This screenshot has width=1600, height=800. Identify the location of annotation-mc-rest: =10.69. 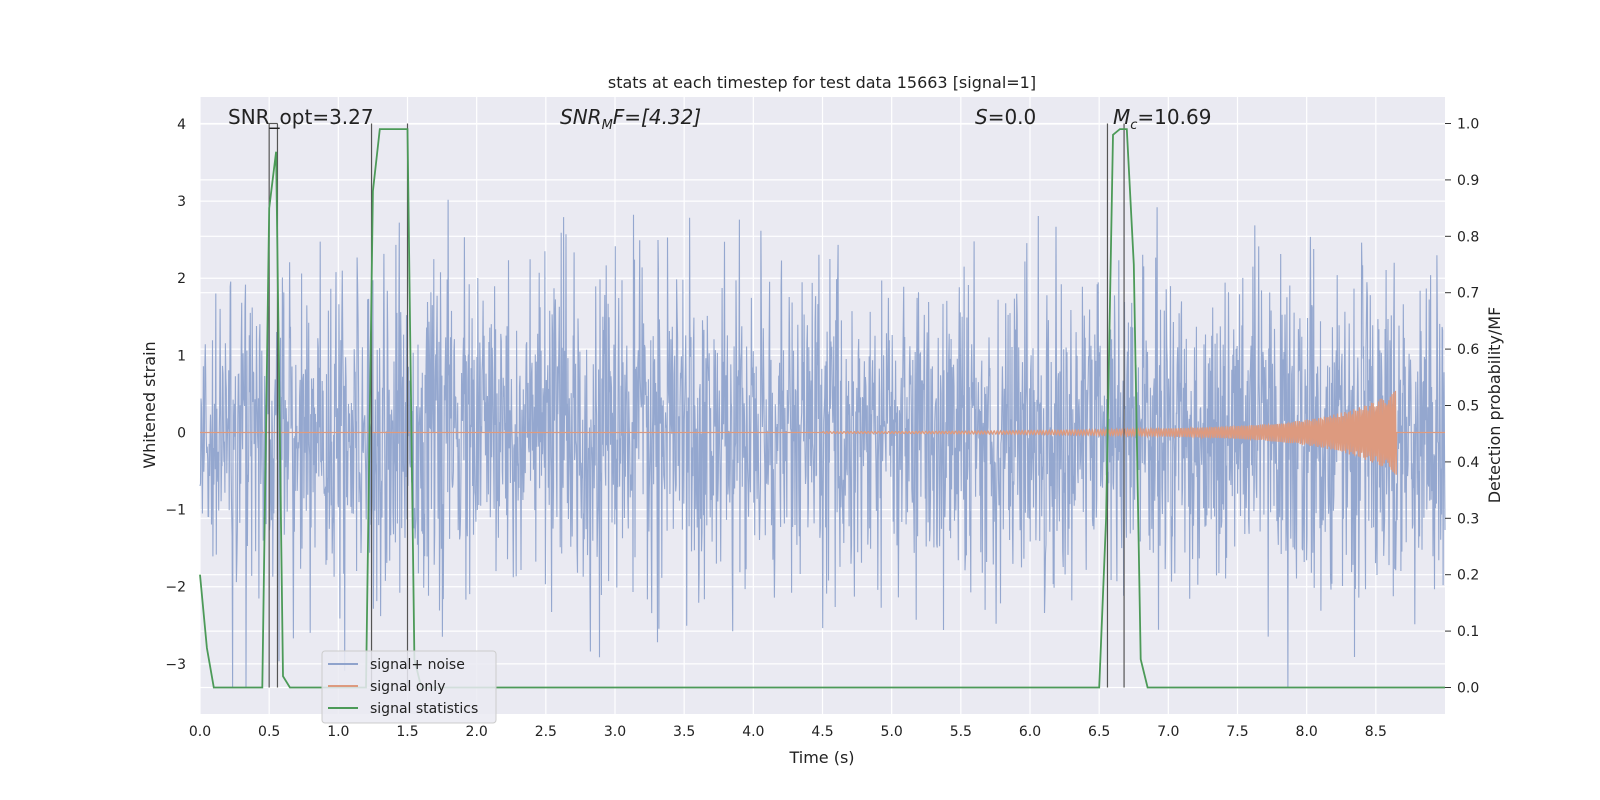
(1174, 117).